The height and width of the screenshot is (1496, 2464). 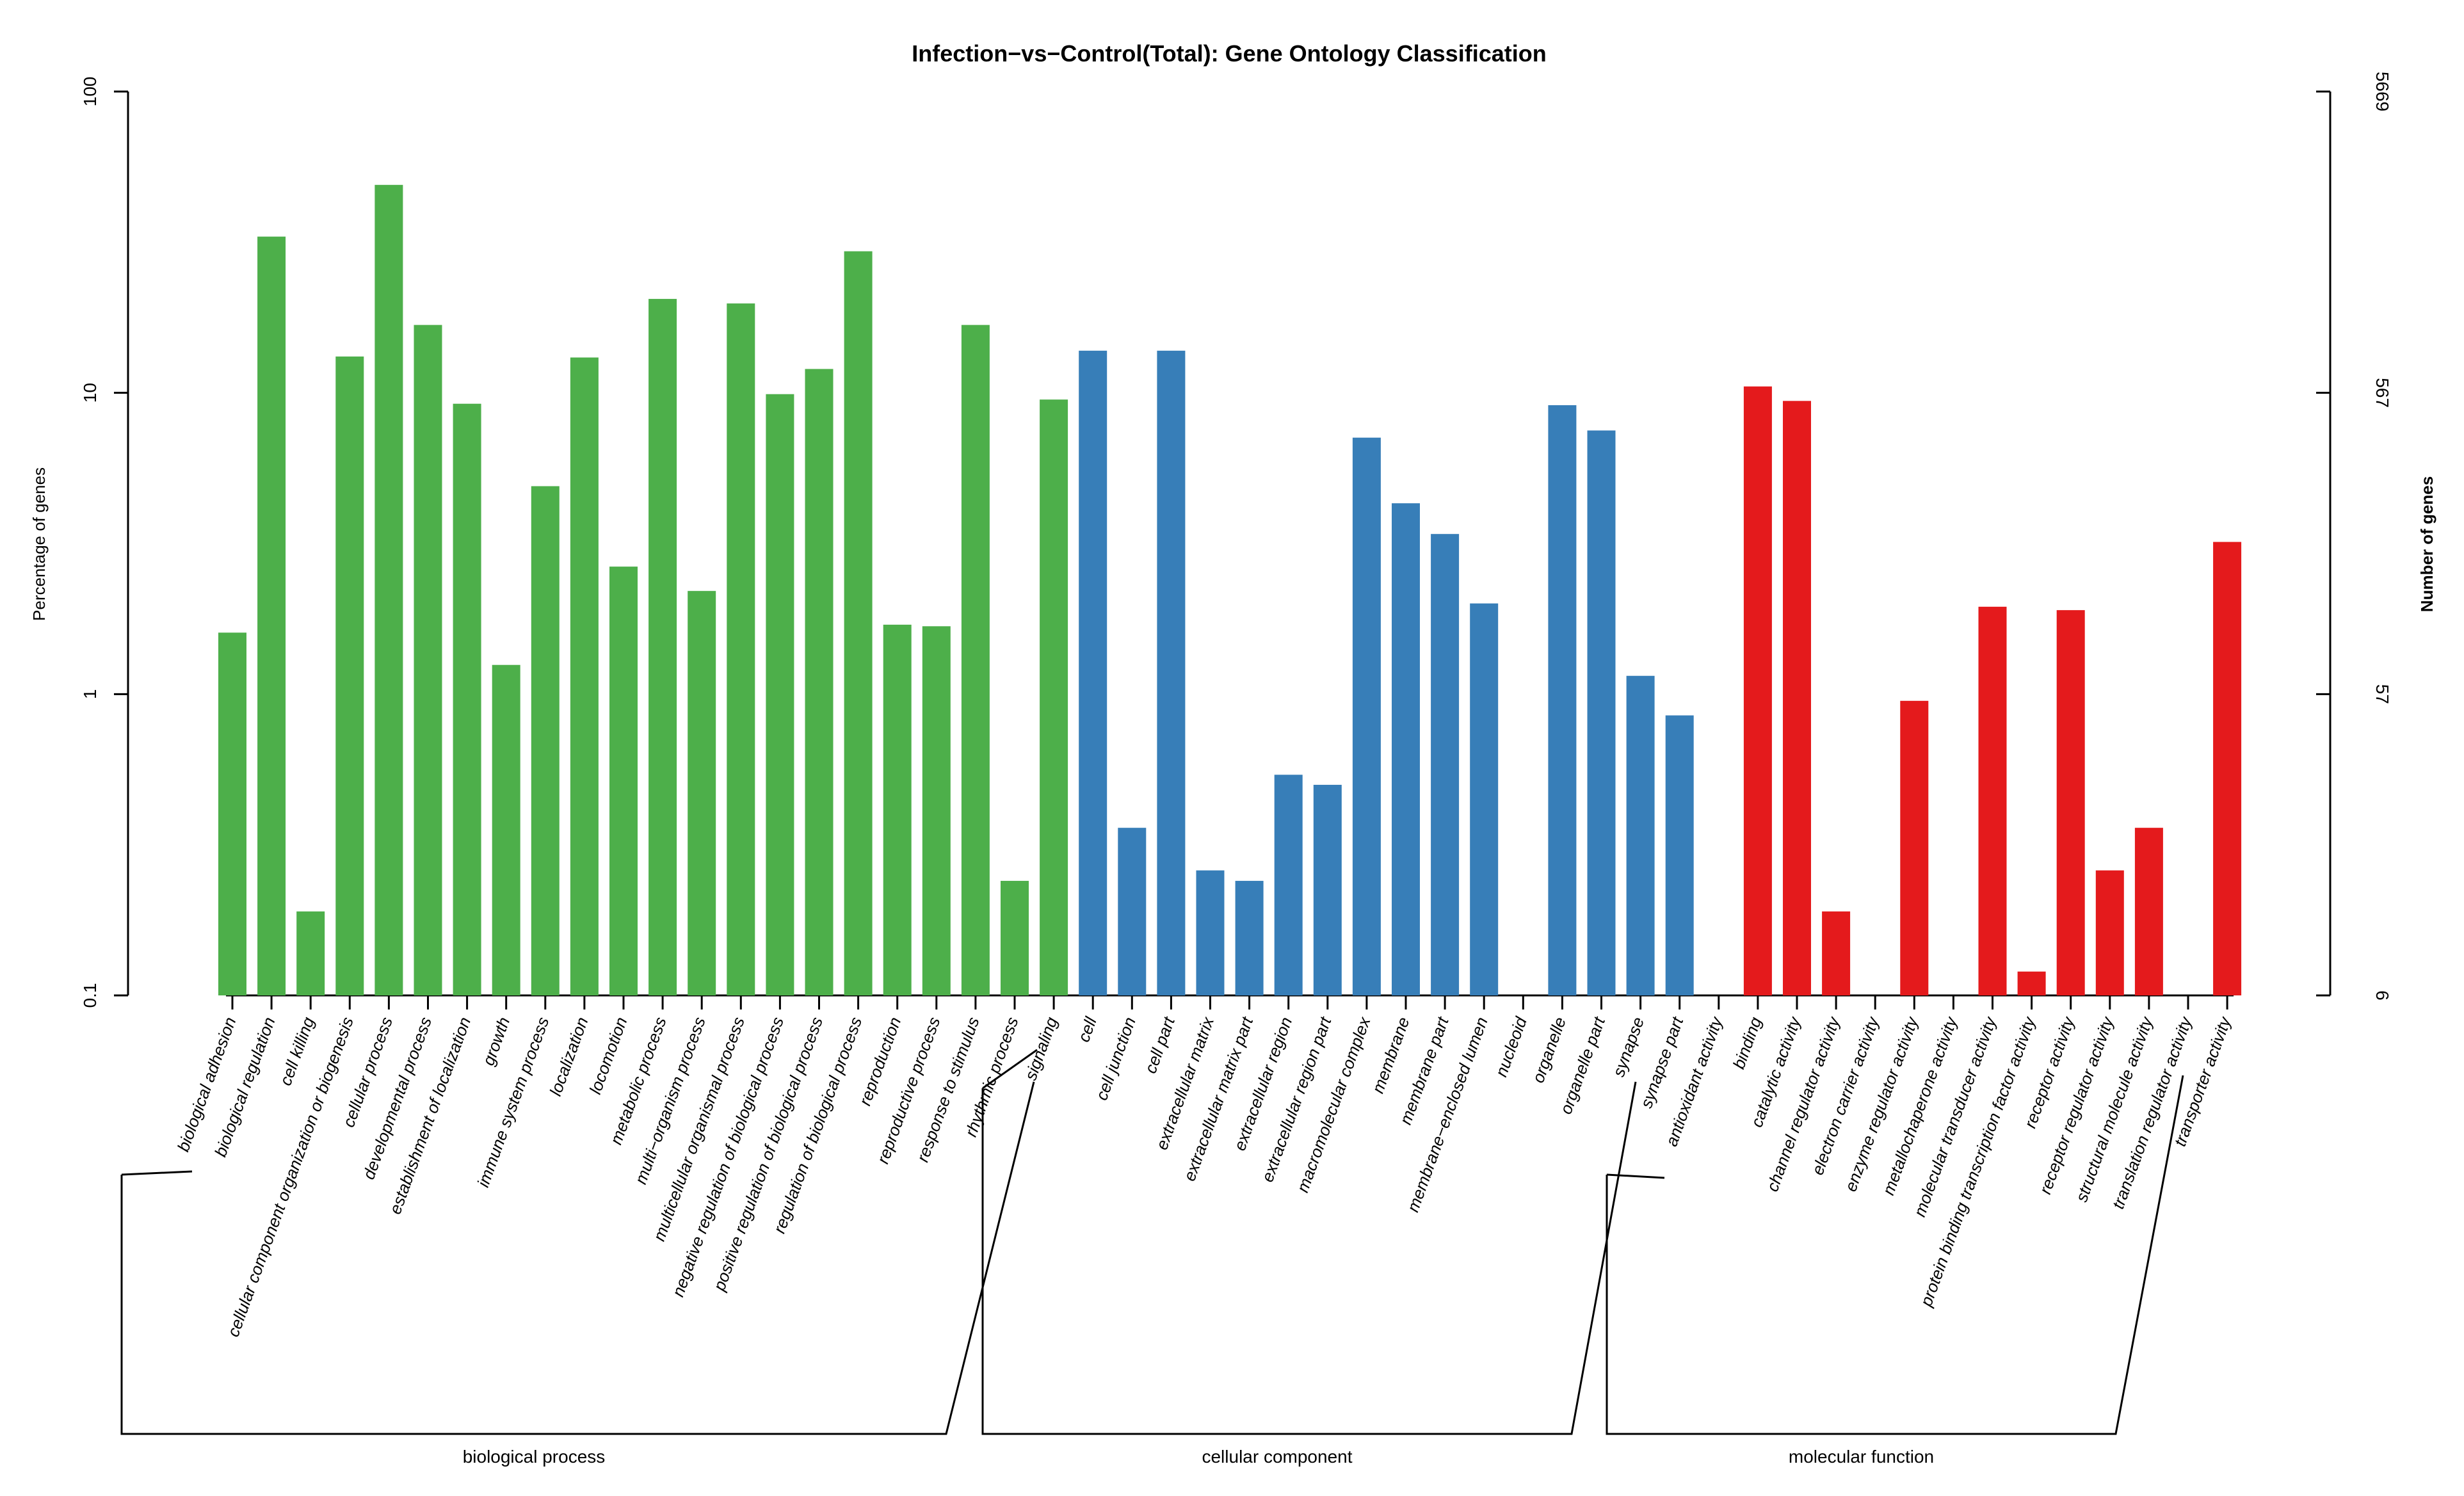 I want to click on bar-negative-regulation-of-biological-process, so click(x=780, y=694).